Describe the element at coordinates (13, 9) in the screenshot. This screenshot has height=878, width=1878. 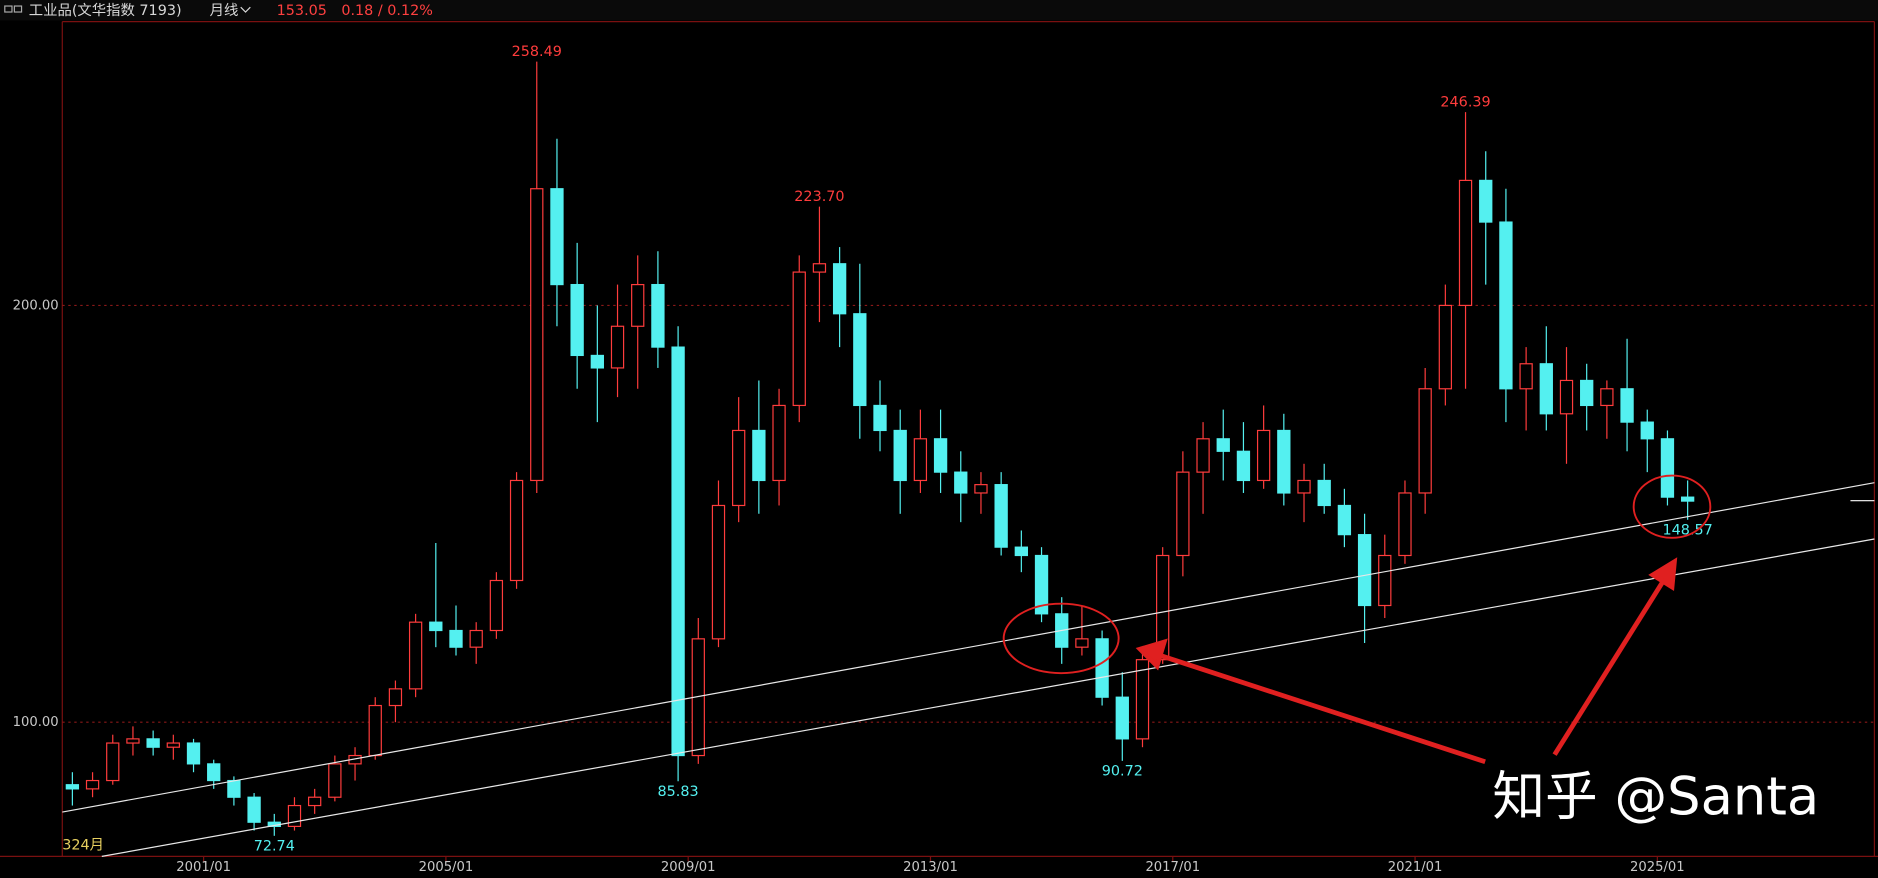
I see `header-icon` at that location.